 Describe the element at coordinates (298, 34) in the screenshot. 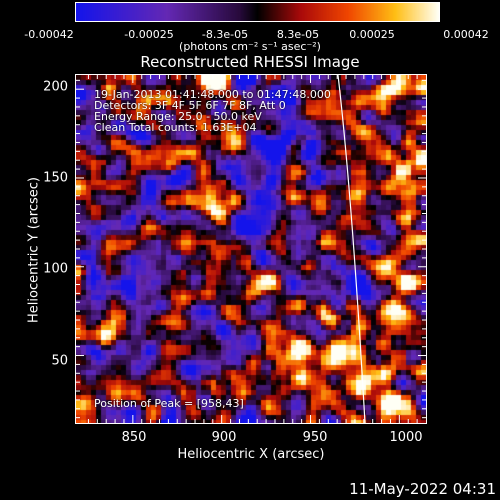

I see `colorbar-tick-label: 8.3e-05` at that location.